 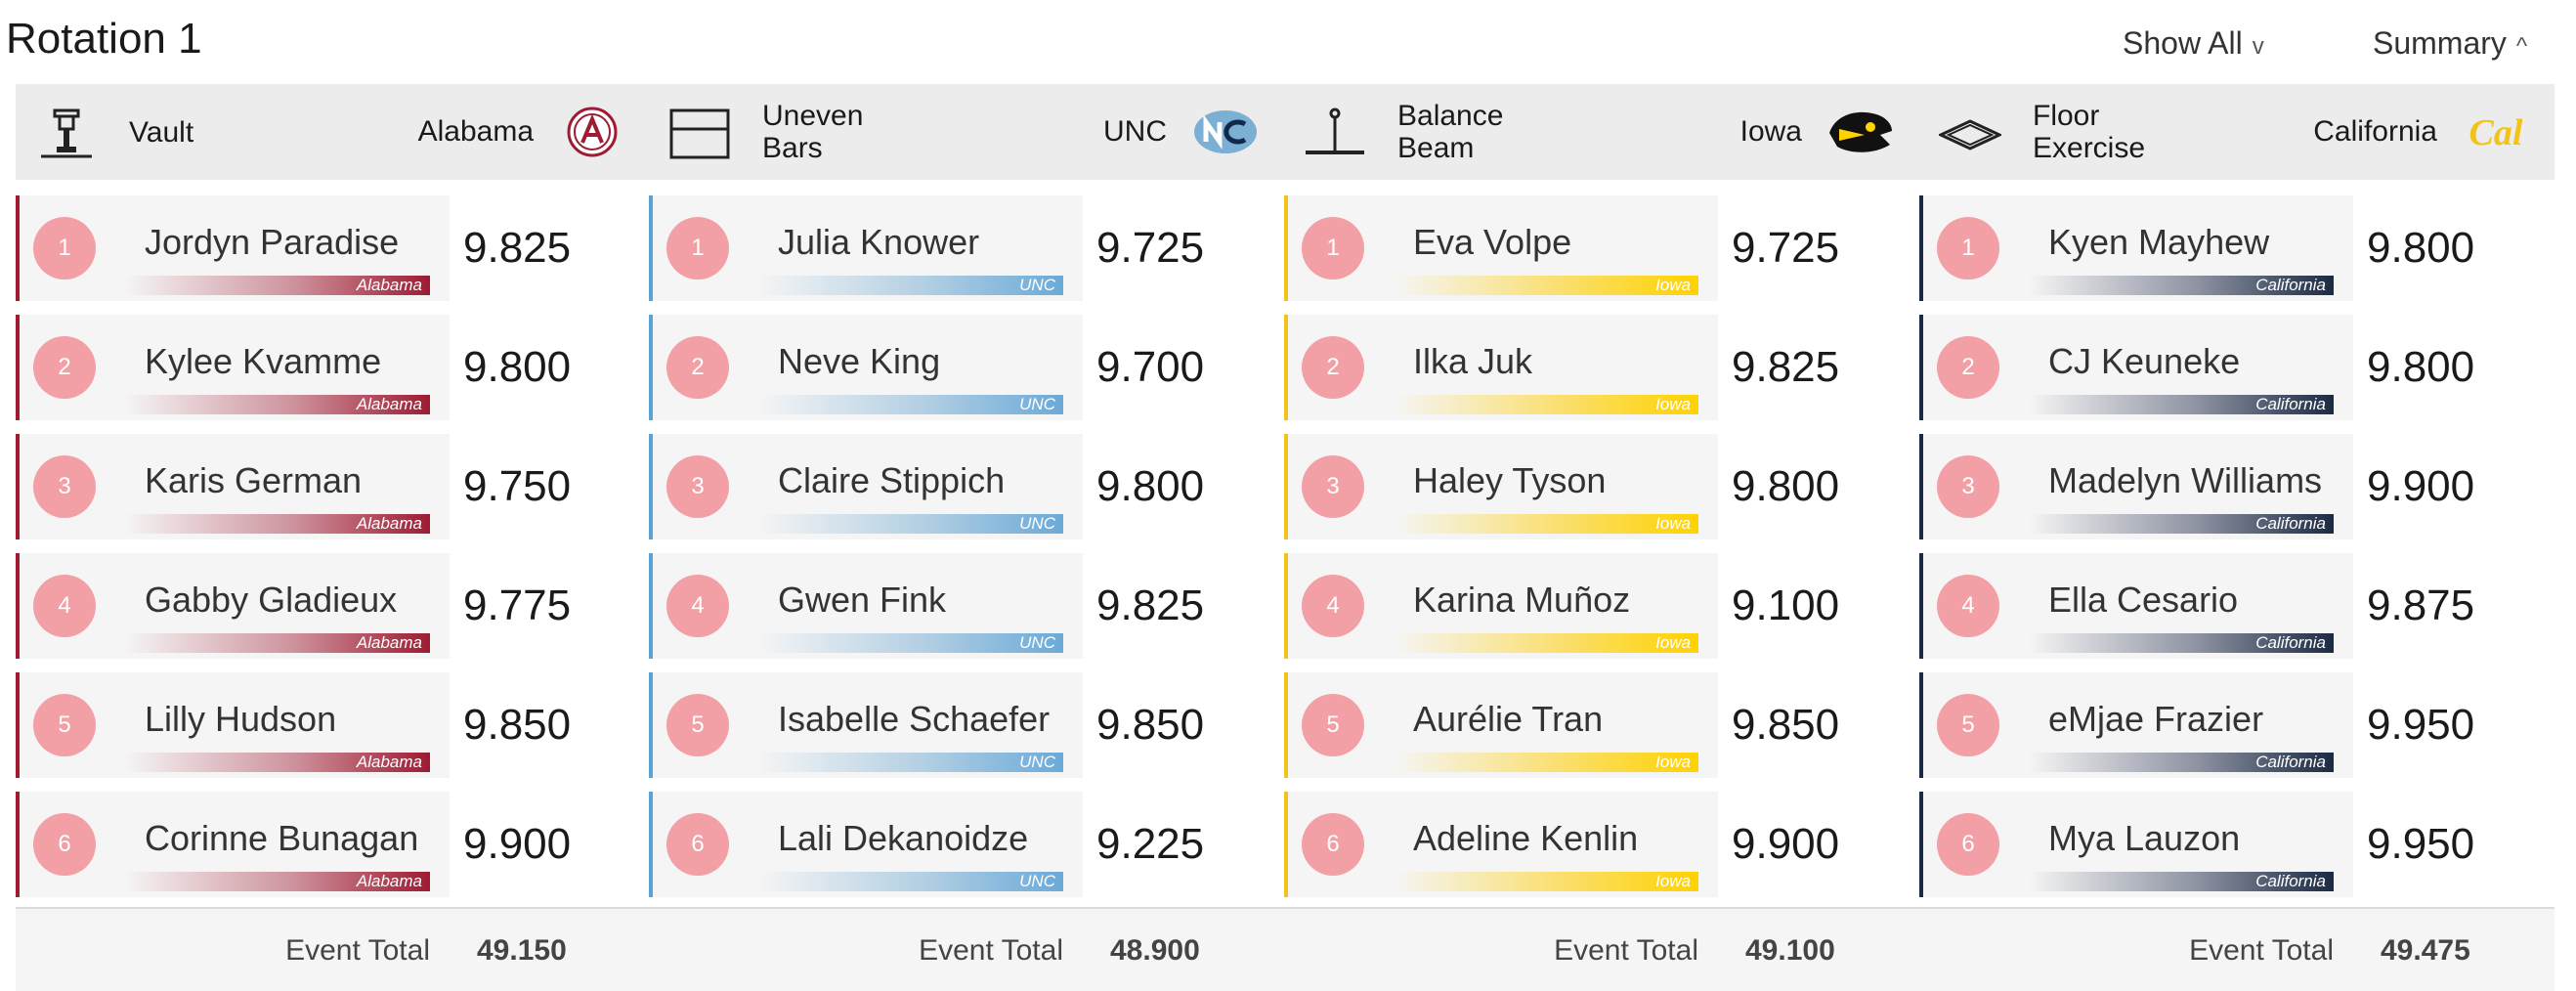 I want to click on athlete-card: 6 Corinne Bunagan Alabama, so click(x=233, y=845).